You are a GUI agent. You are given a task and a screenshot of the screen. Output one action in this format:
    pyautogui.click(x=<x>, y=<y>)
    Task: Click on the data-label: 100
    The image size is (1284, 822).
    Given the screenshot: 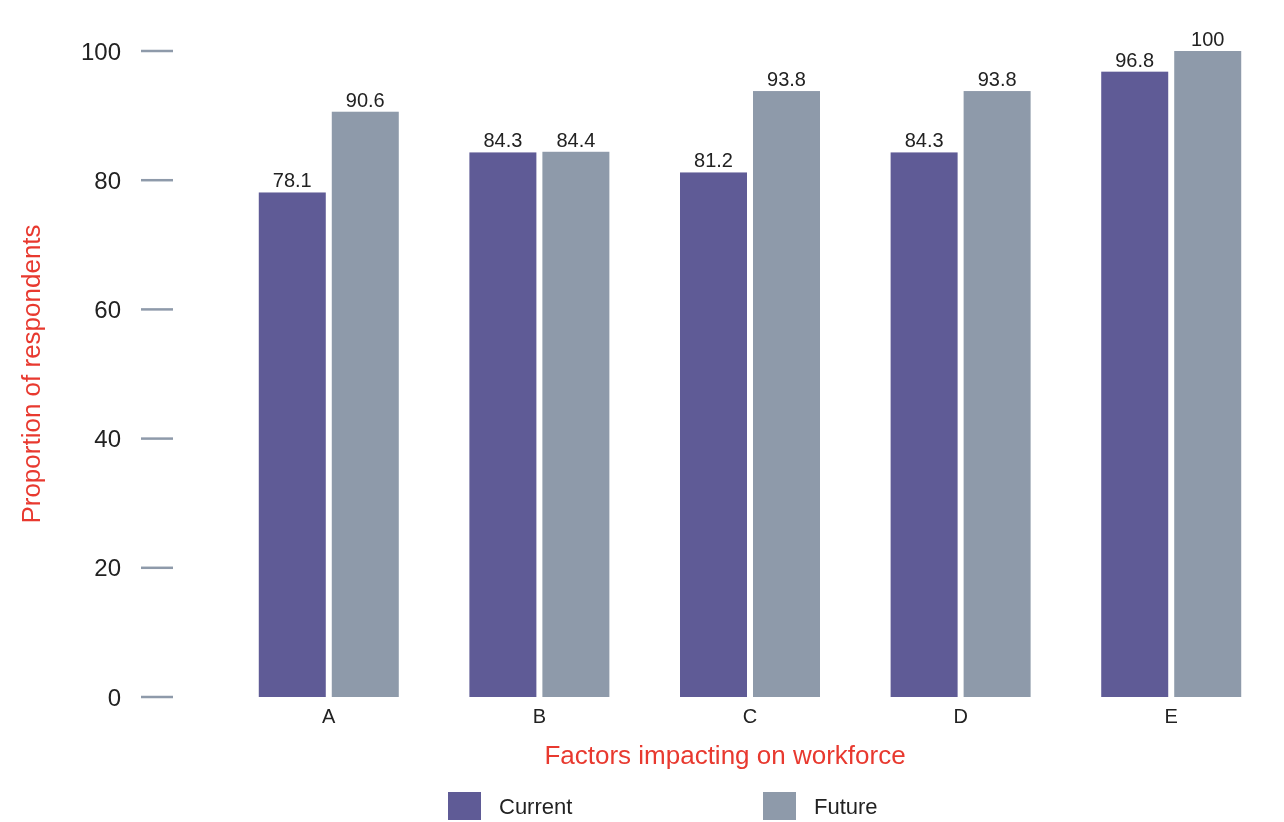 What is the action you would take?
    pyautogui.click(x=1208, y=39)
    